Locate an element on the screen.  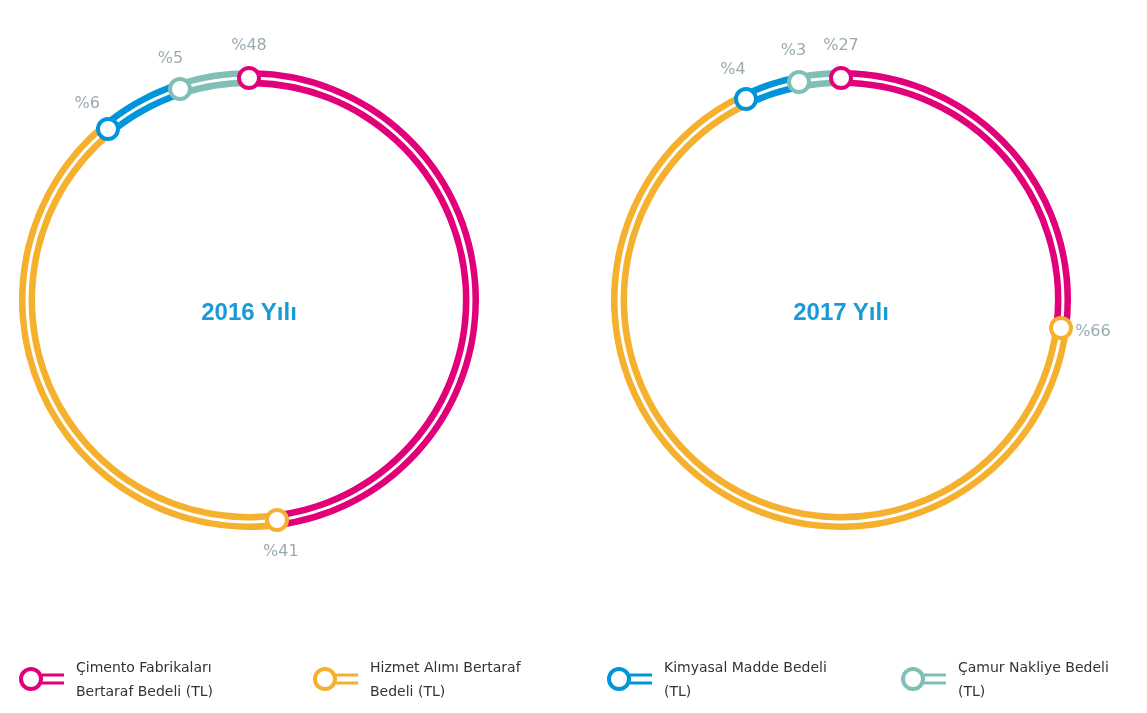
data-label: %41 is located at coordinates (281, 551).